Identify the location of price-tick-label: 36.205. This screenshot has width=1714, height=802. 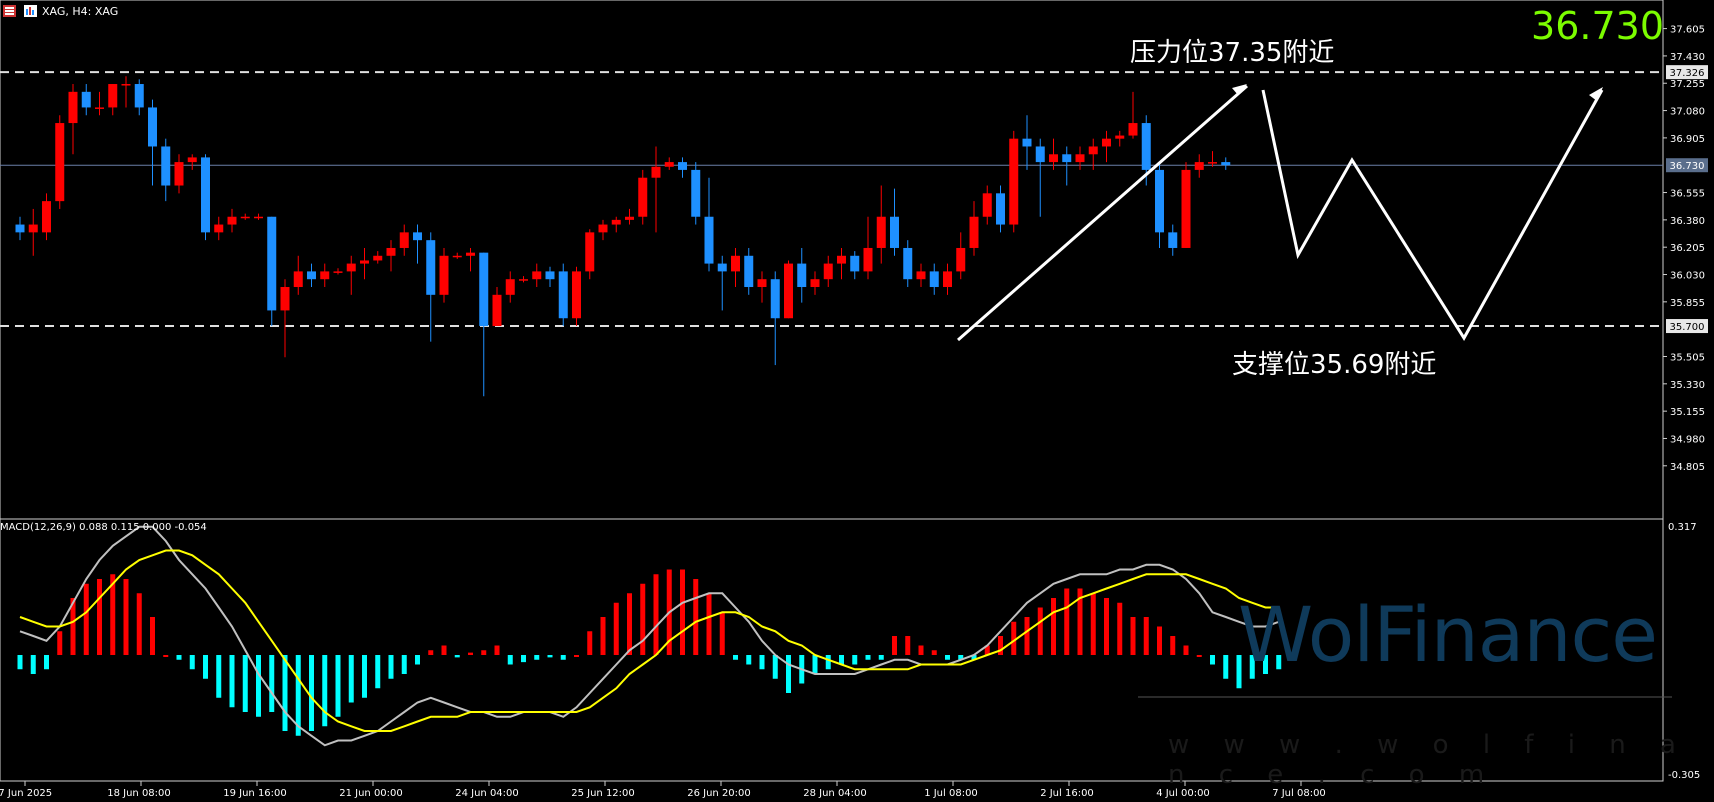
(1687, 248).